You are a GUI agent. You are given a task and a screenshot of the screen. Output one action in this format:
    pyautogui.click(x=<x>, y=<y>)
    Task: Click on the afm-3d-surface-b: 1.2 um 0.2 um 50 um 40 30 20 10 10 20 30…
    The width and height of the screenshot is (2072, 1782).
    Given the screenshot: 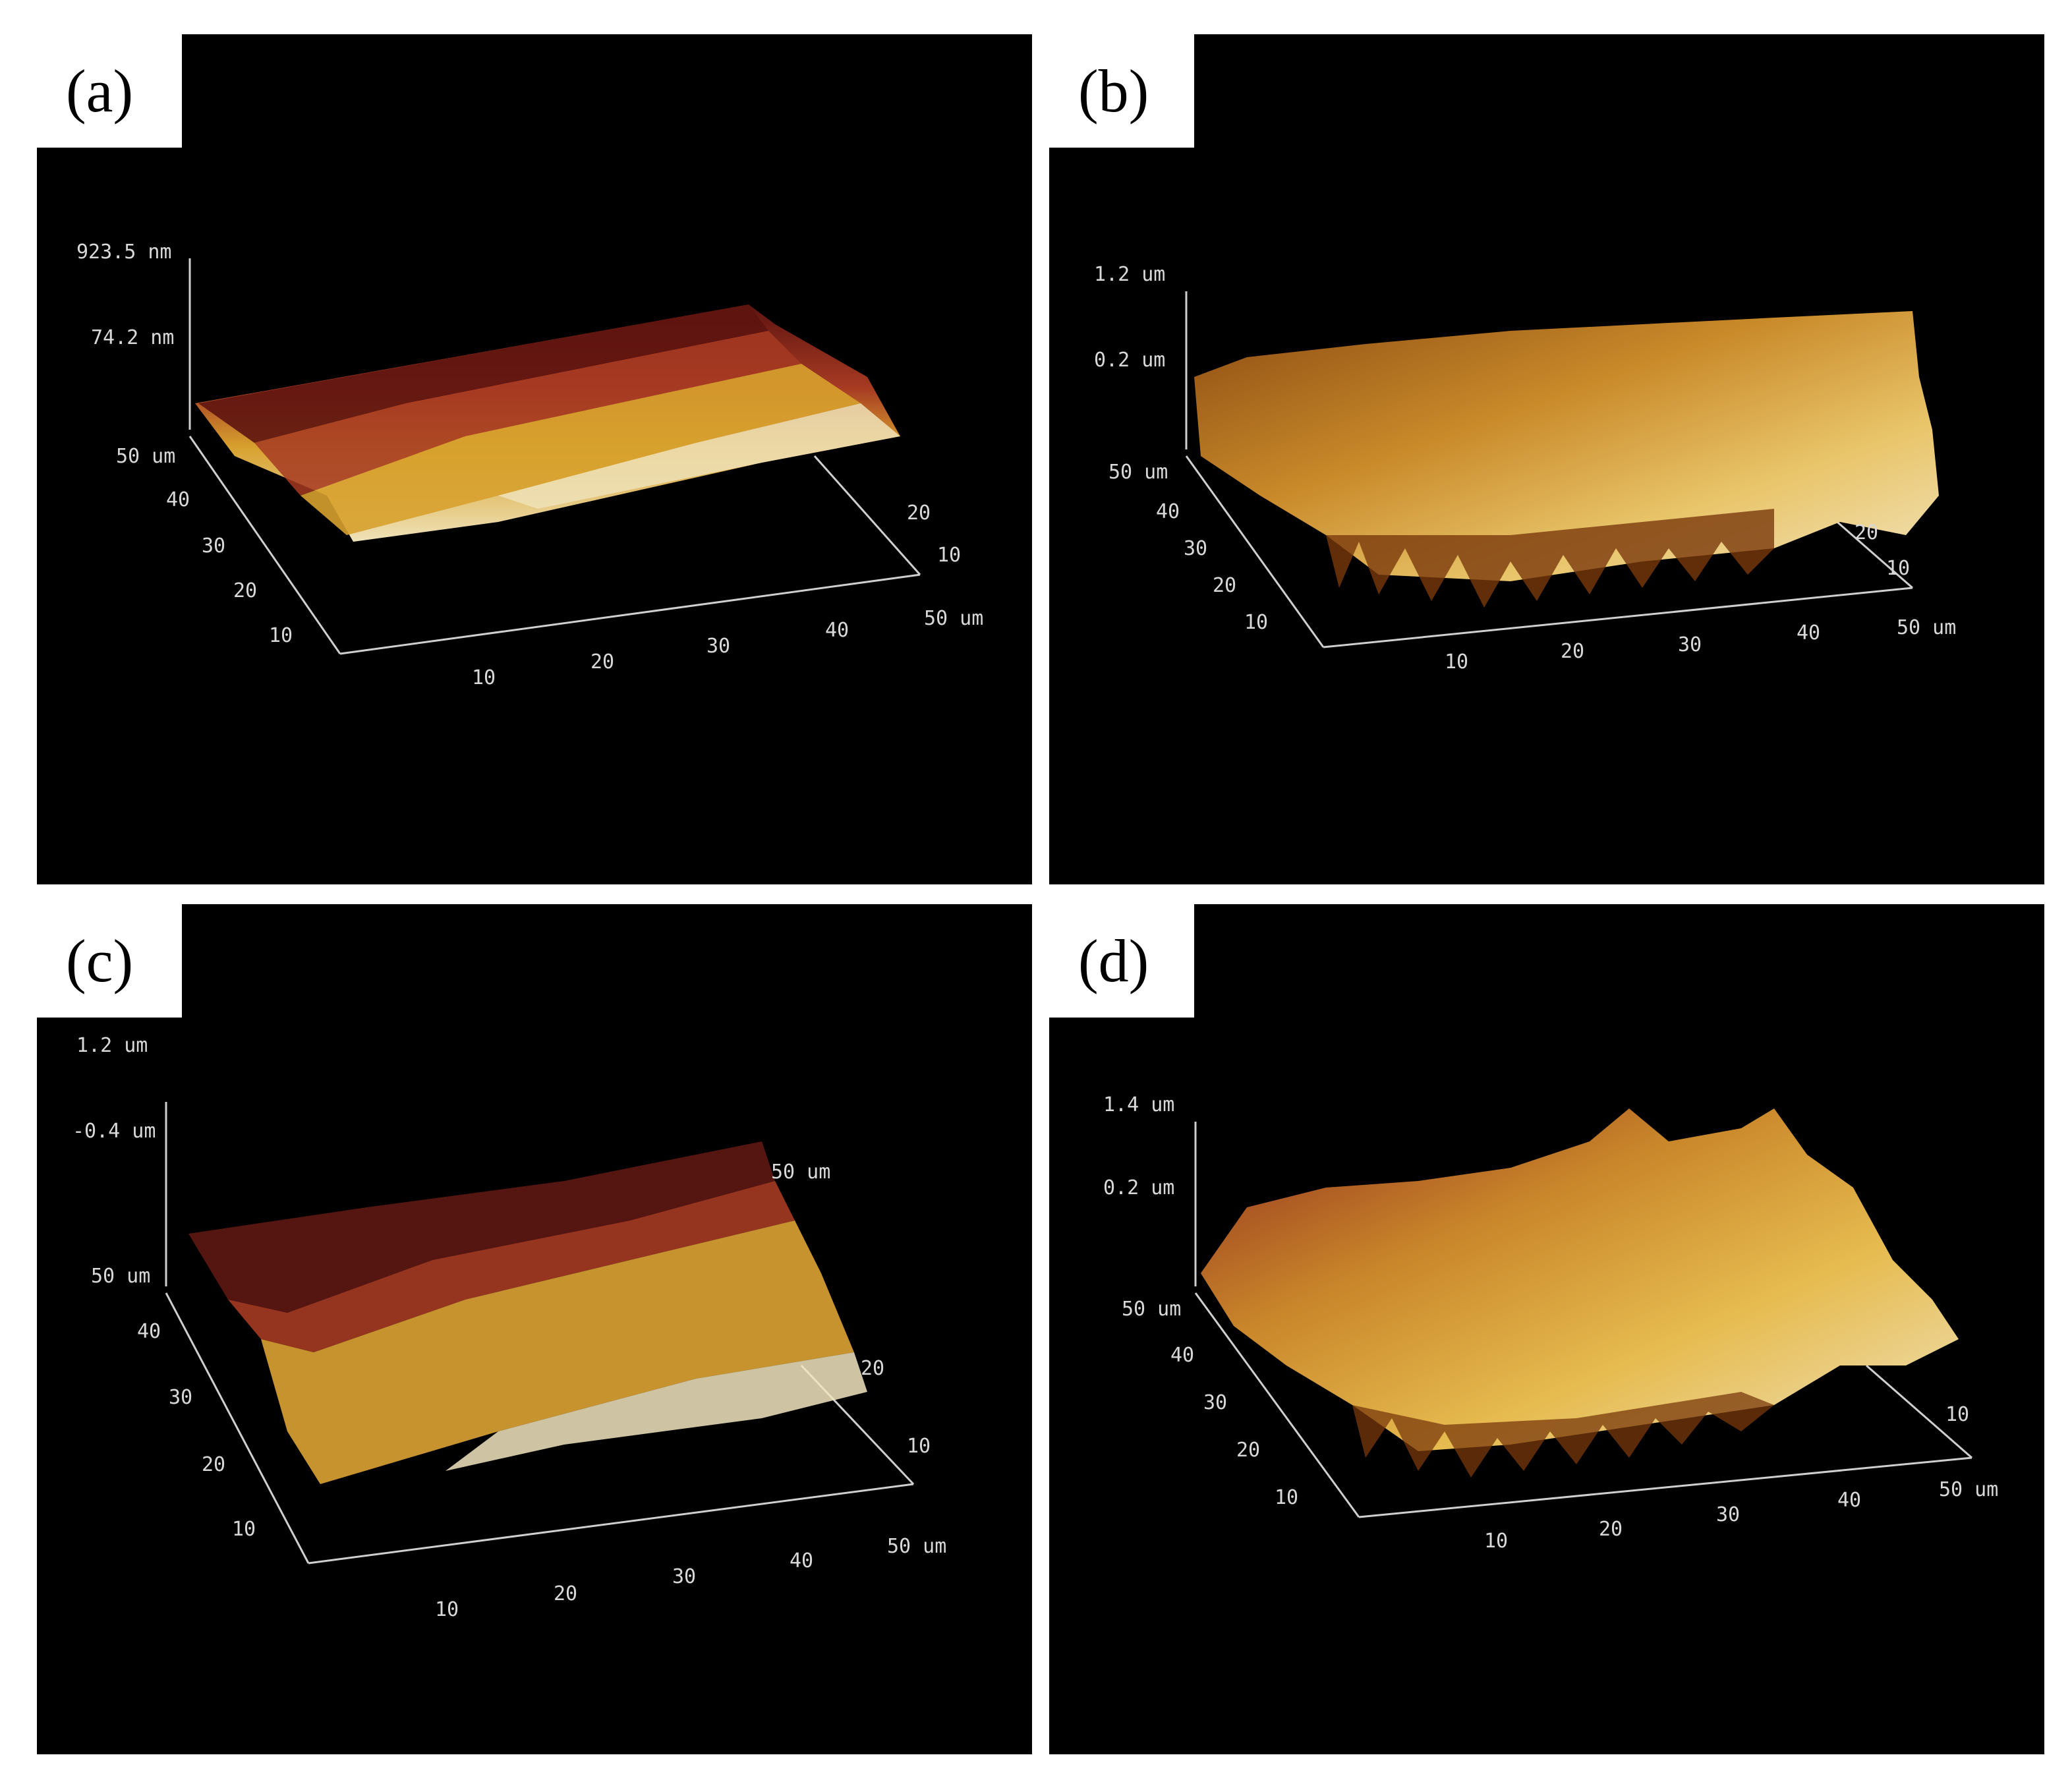 What is the action you would take?
    pyautogui.click(x=1525, y=469)
    